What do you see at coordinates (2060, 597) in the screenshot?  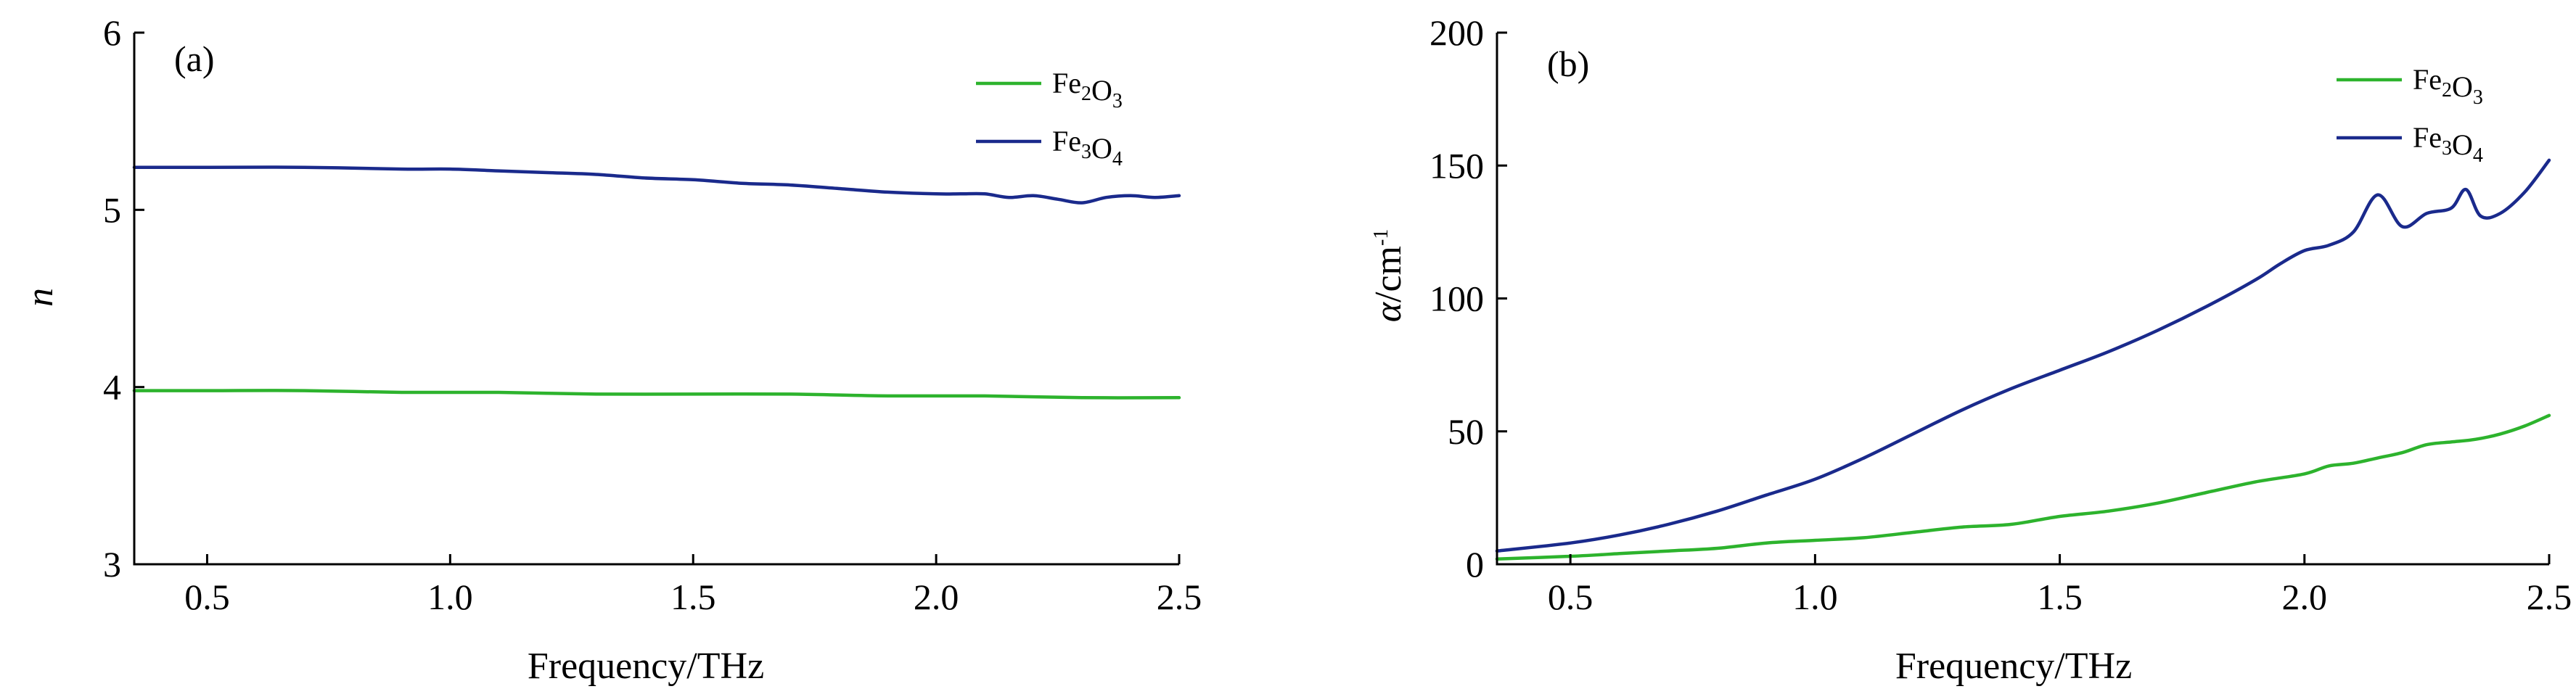 I see `panel-b-xtick-label: 1.5` at bounding box center [2060, 597].